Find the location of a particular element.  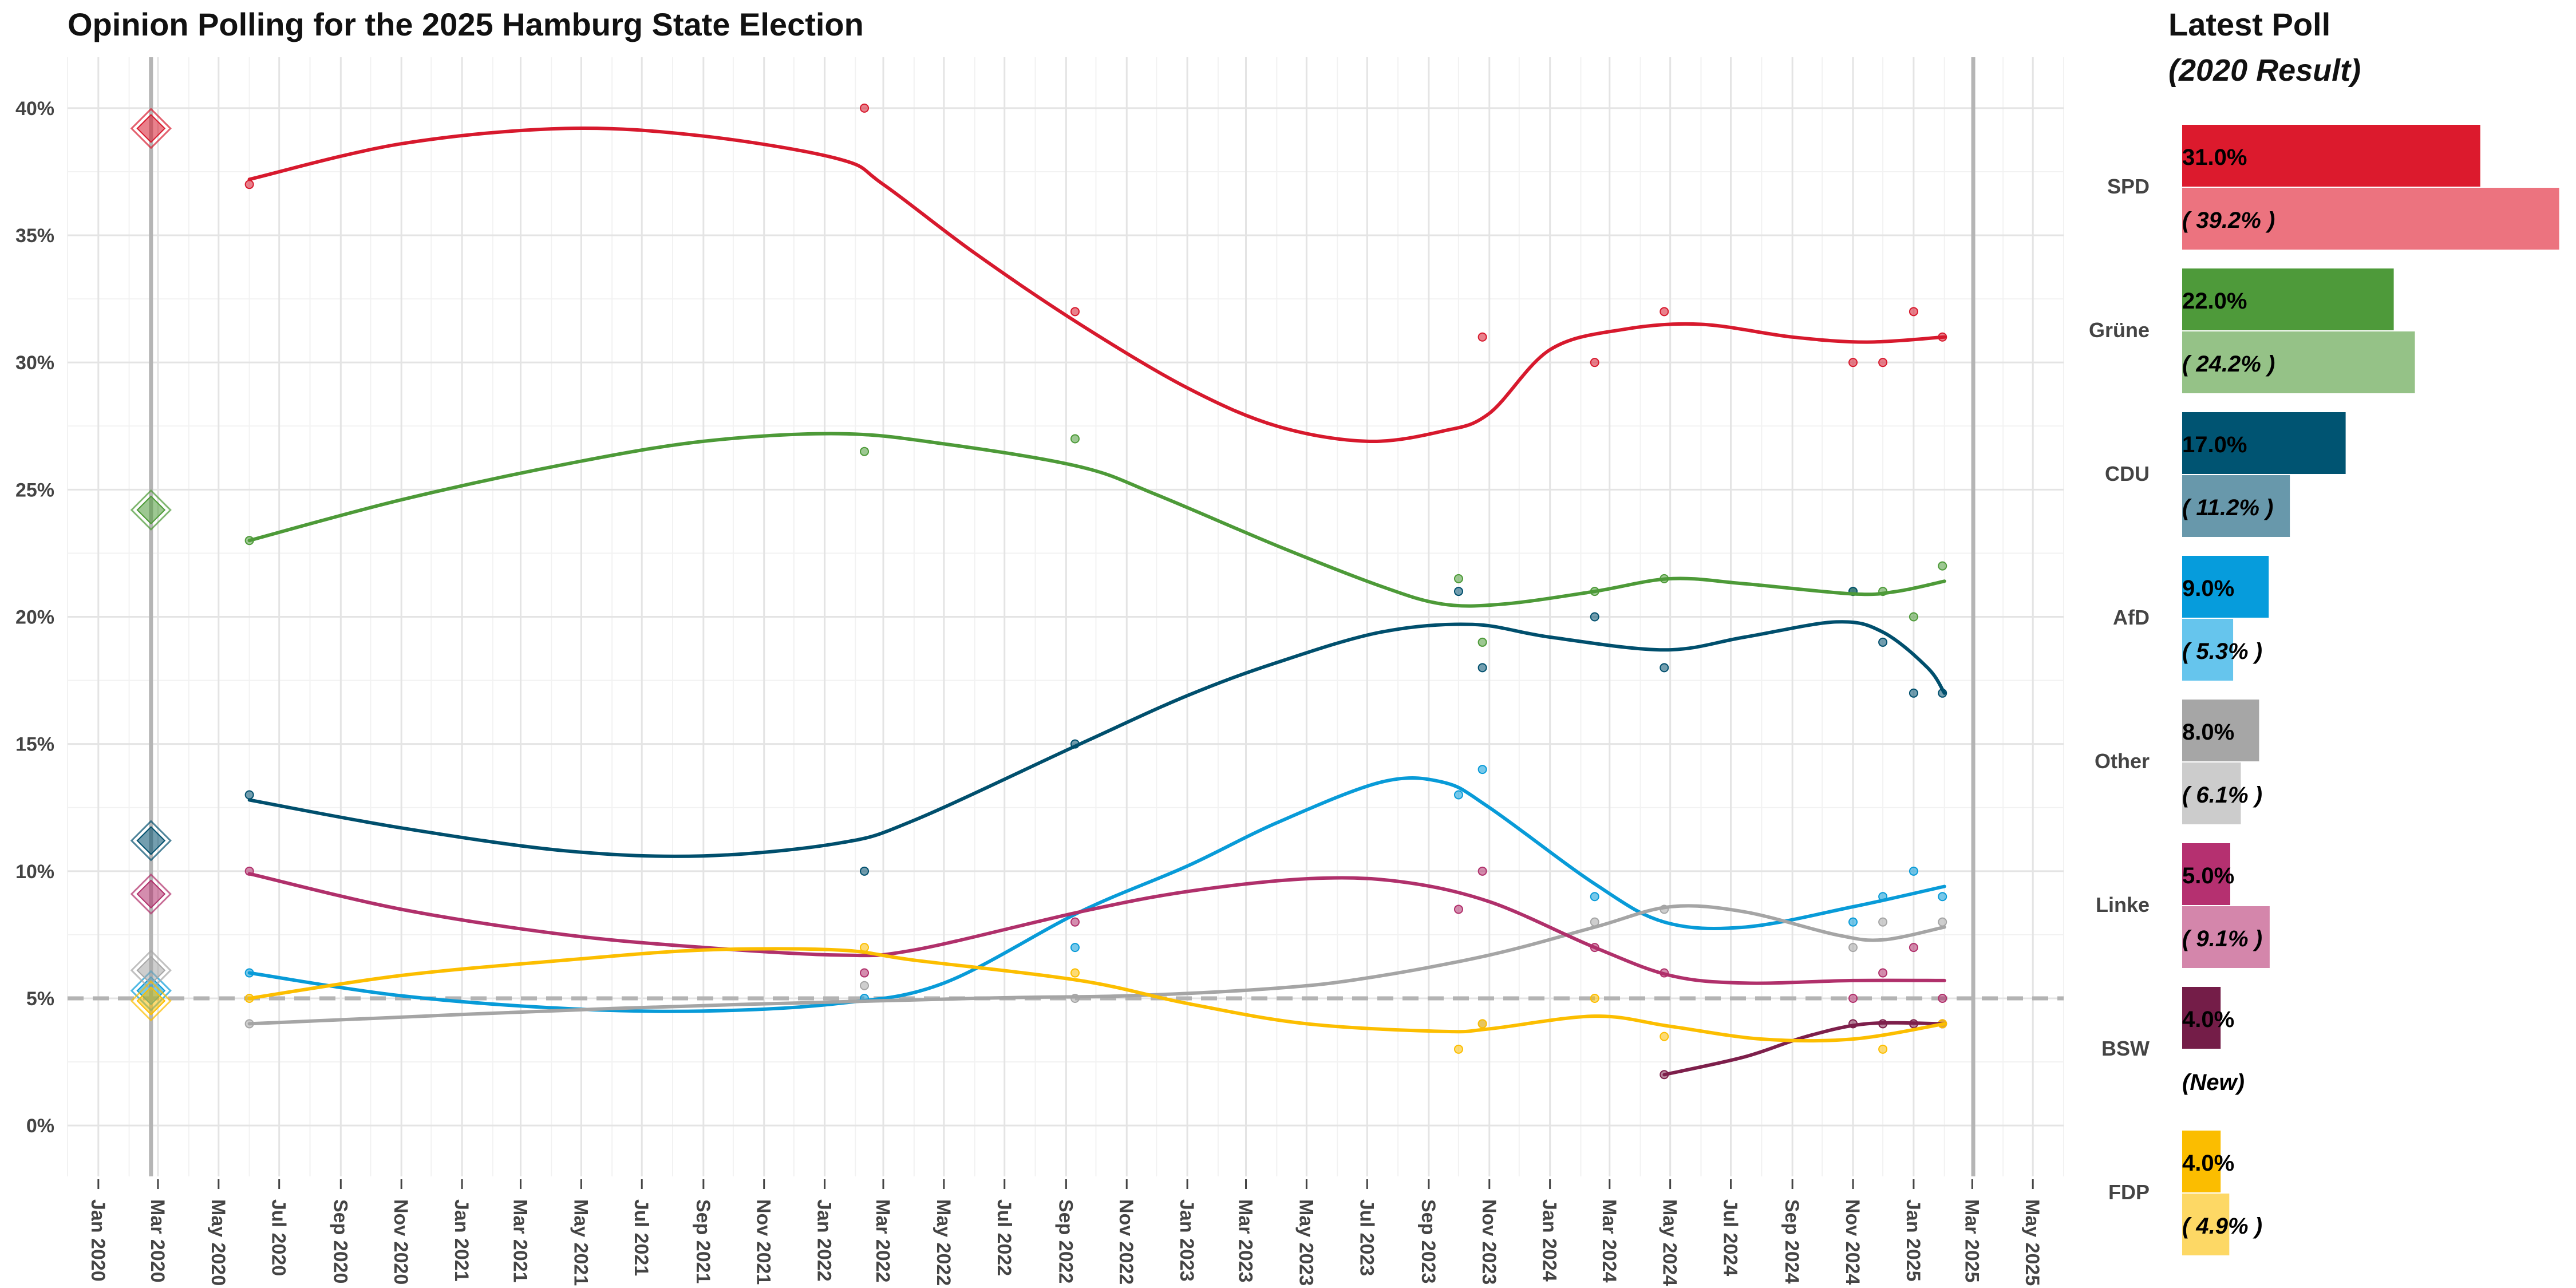

result-marker-cdu is located at coordinates (151, 840).